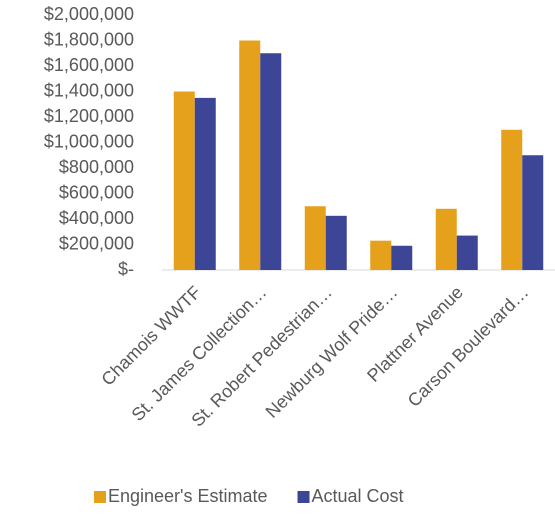  I want to click on y-tick-label: $1,800,000, so click(89, 39).